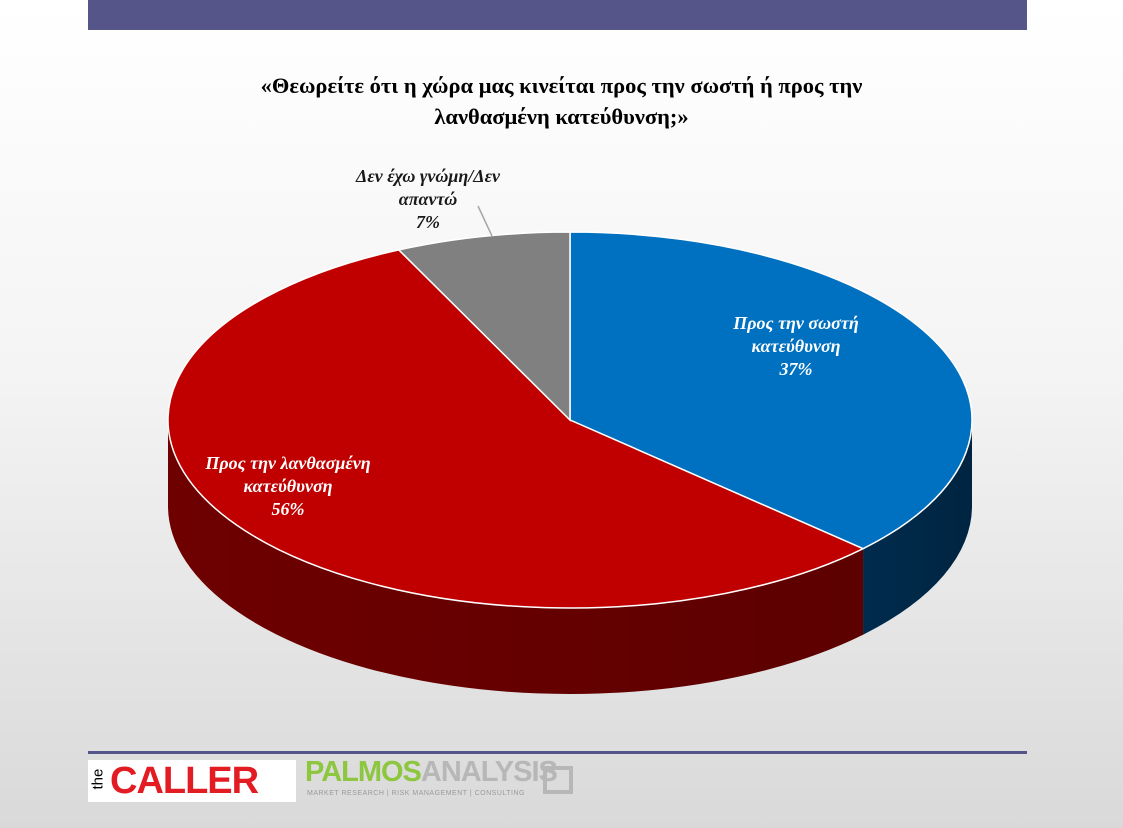  Describe the element at coordinates (796, 369) in the screenshot. I see `pie-label-line: 37%` at that location.